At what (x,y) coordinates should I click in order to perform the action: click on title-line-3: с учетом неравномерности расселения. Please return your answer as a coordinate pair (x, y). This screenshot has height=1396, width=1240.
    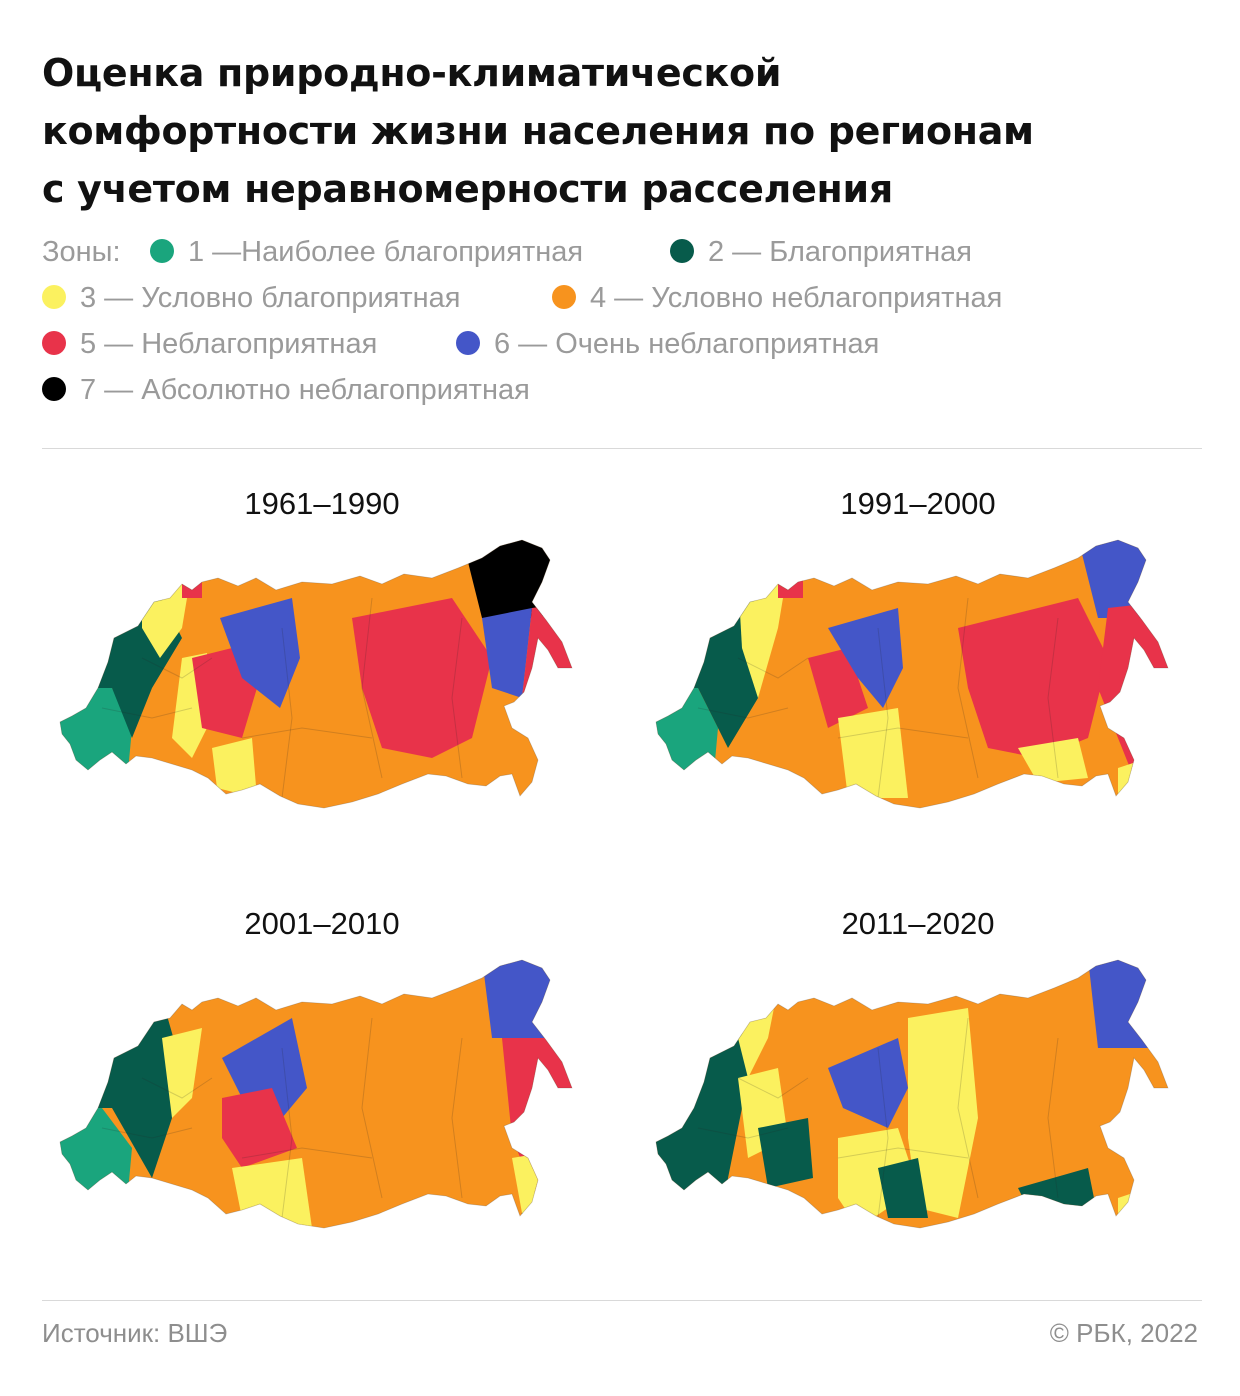
    Looking at the image, I should click on (467, 189).